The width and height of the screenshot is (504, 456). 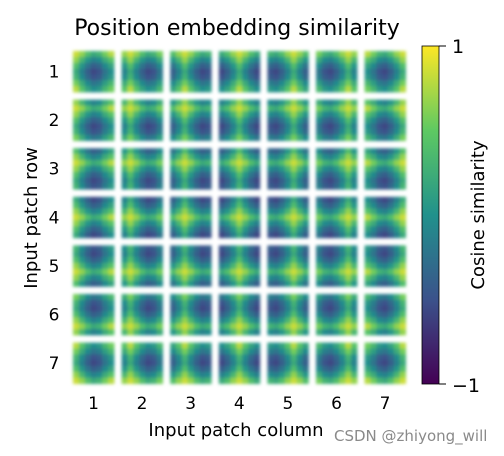 What do you see at coordinates (54, 73) in the screenshot?
I see `y-tick-label: 1` at bounding box center [54, 73].